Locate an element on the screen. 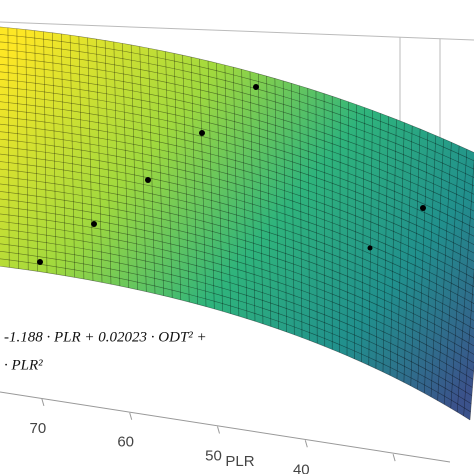 The height and width of the screenshot is (474, 474). x-axis is located at coordinates (225, 427).